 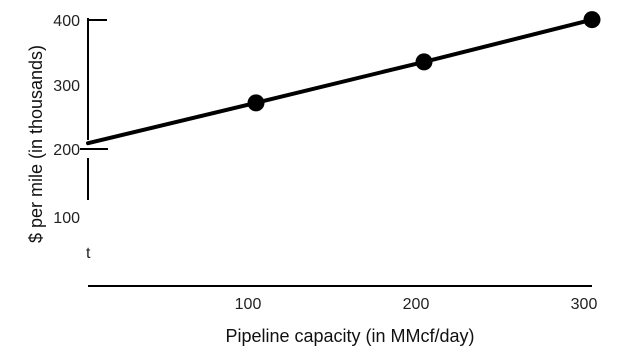 I want to click on y-tick-label-400: 400, so click(x=66, y=21).